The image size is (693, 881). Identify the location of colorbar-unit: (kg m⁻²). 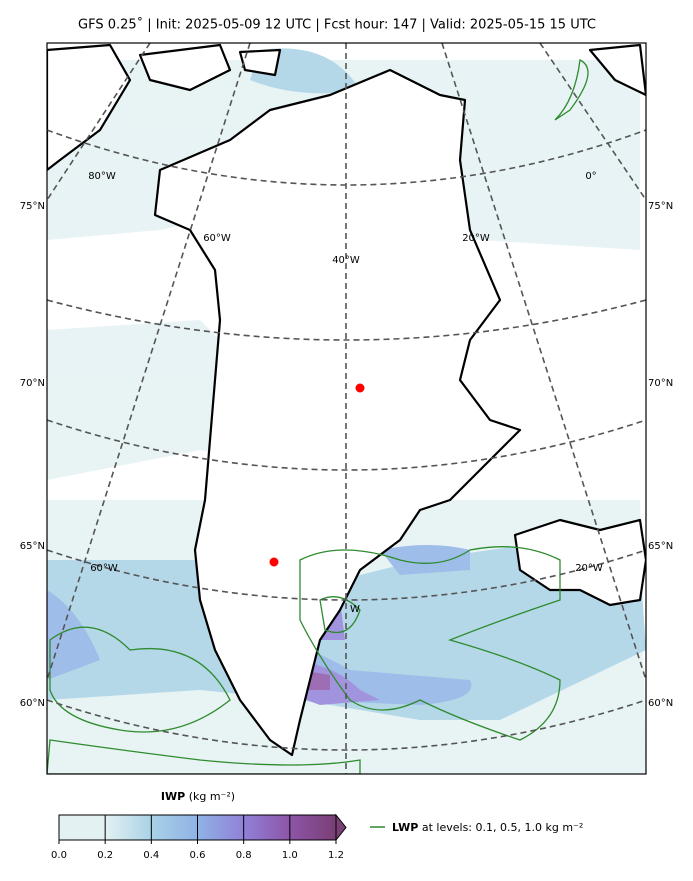
(212, 796).